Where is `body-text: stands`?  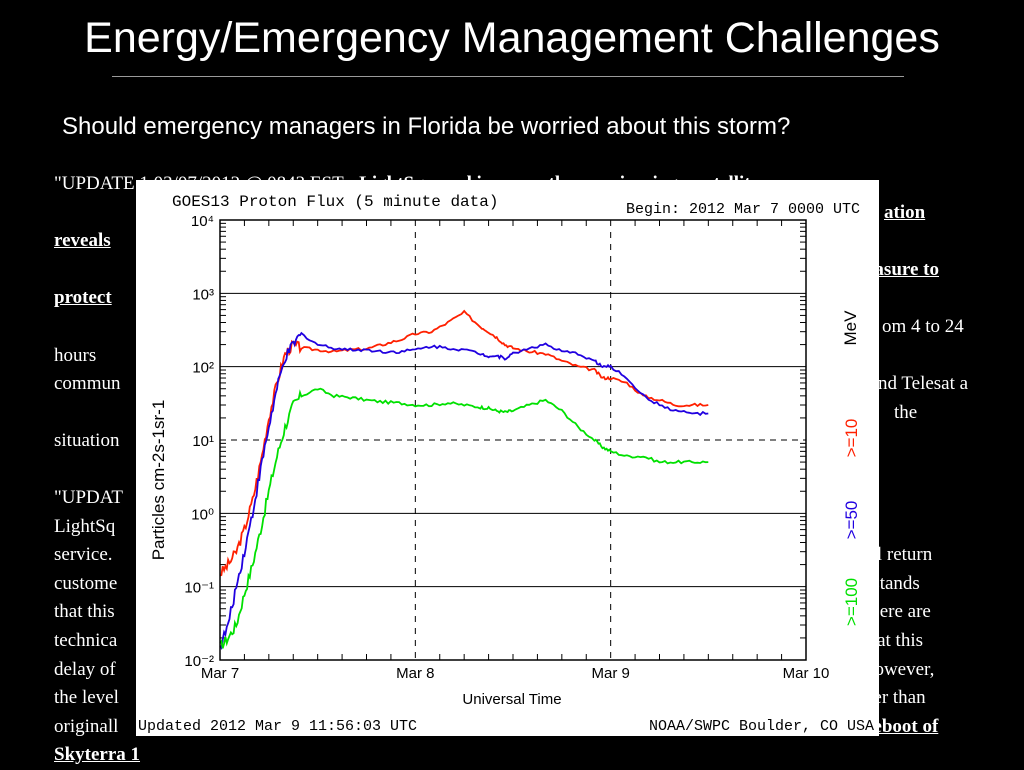
body-text: stands is located at coordinates (896, 583).